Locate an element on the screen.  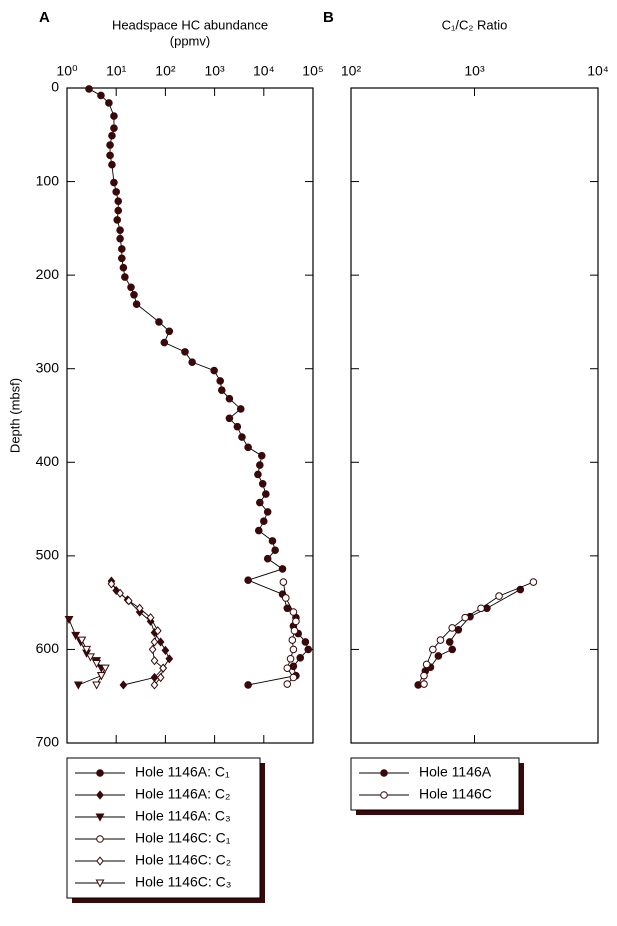
y-tick-label: 100 is located at coordinates (48, 180).